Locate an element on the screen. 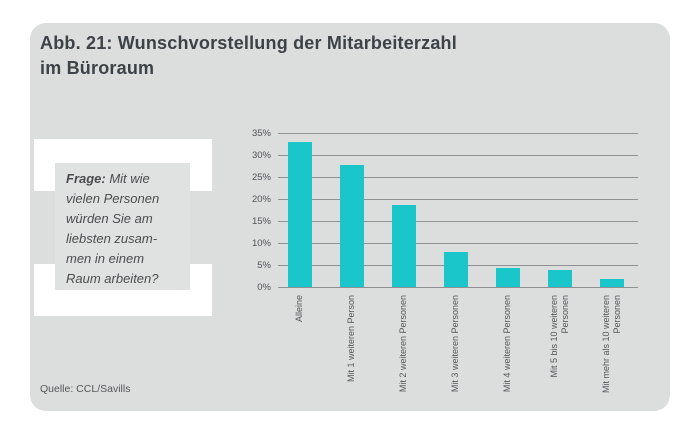 This screenshot has width=700, height=440. y-axis-tick-label: 15% is located at coordinates (261, 221).